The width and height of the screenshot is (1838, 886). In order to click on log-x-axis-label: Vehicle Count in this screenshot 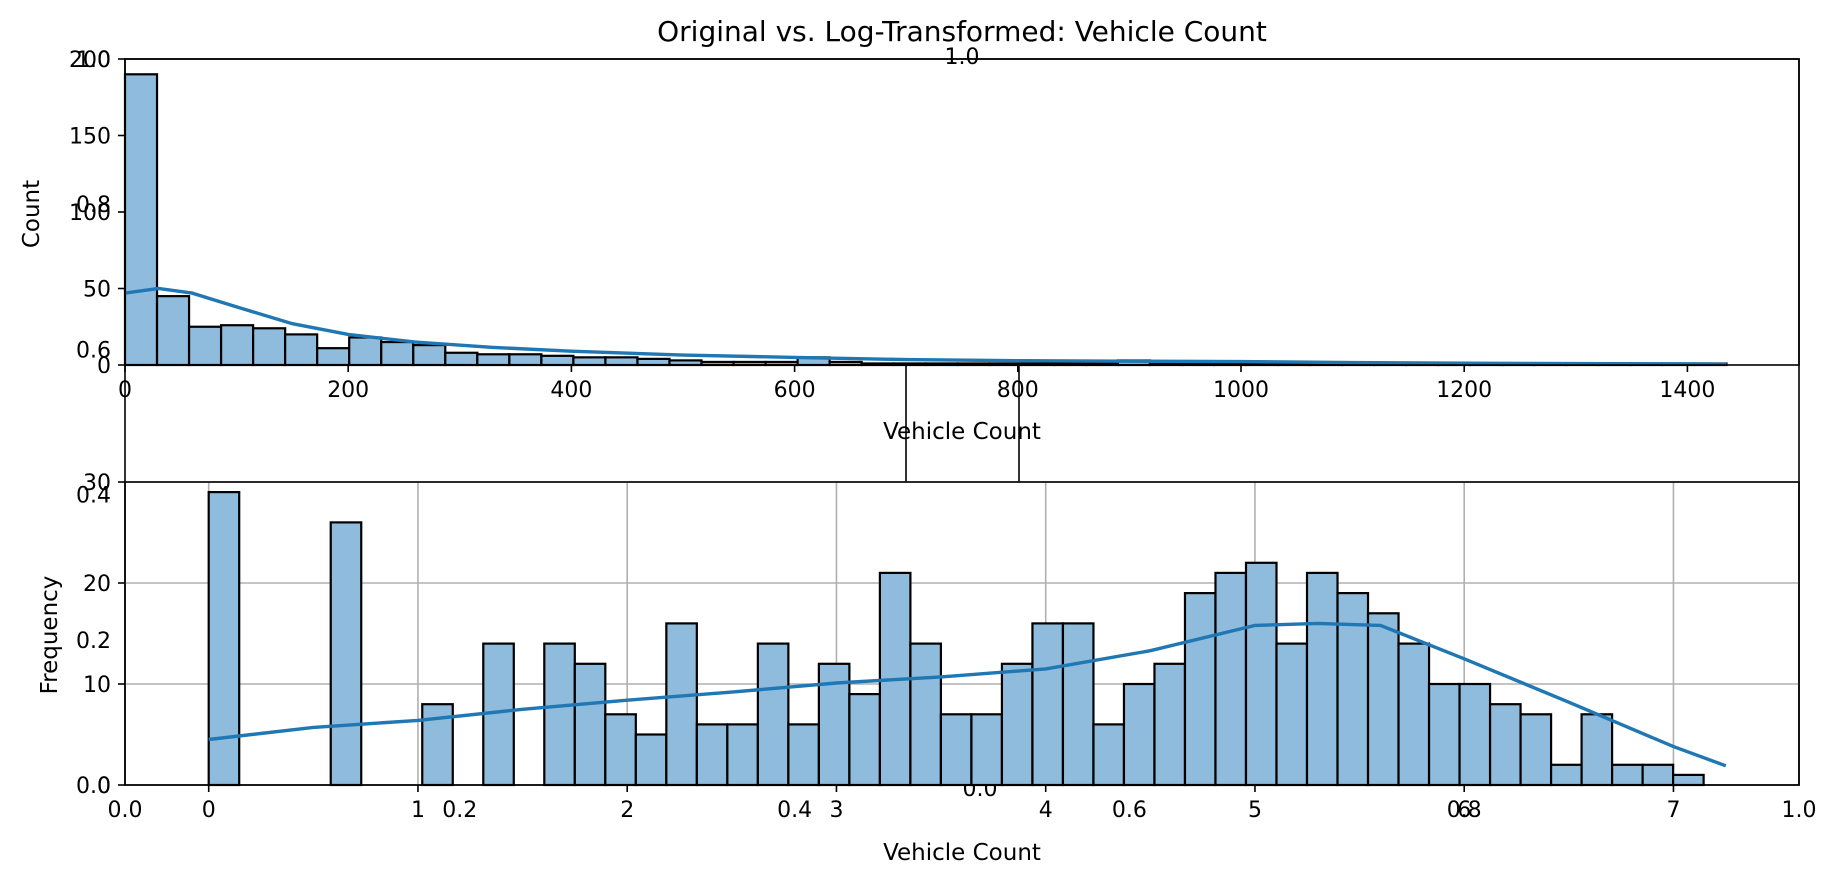, I will do `click(962, 853)`.